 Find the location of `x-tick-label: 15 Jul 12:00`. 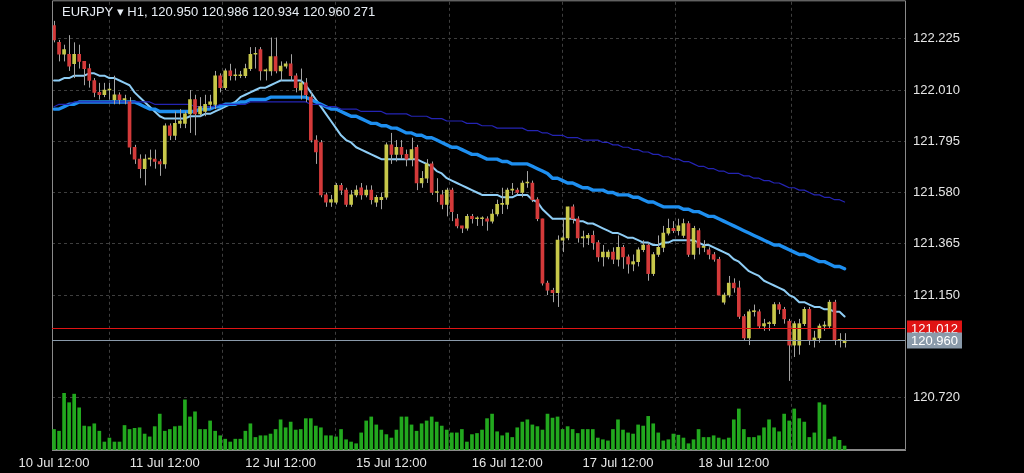

x-tick-label: 15 Jul 12:00 is located at coordinates (391, 463).